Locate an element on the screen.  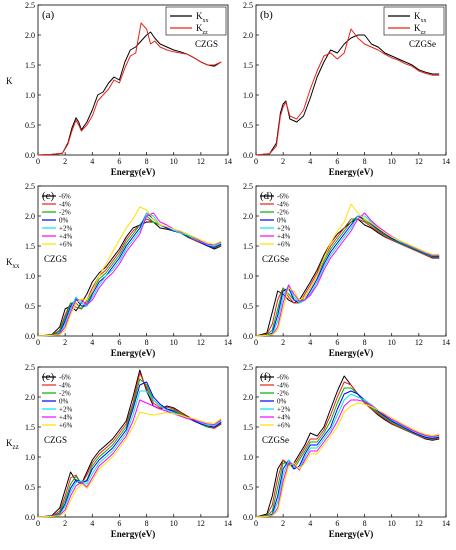
y-axis-label: Kzz is located at coordinates (12, 444).